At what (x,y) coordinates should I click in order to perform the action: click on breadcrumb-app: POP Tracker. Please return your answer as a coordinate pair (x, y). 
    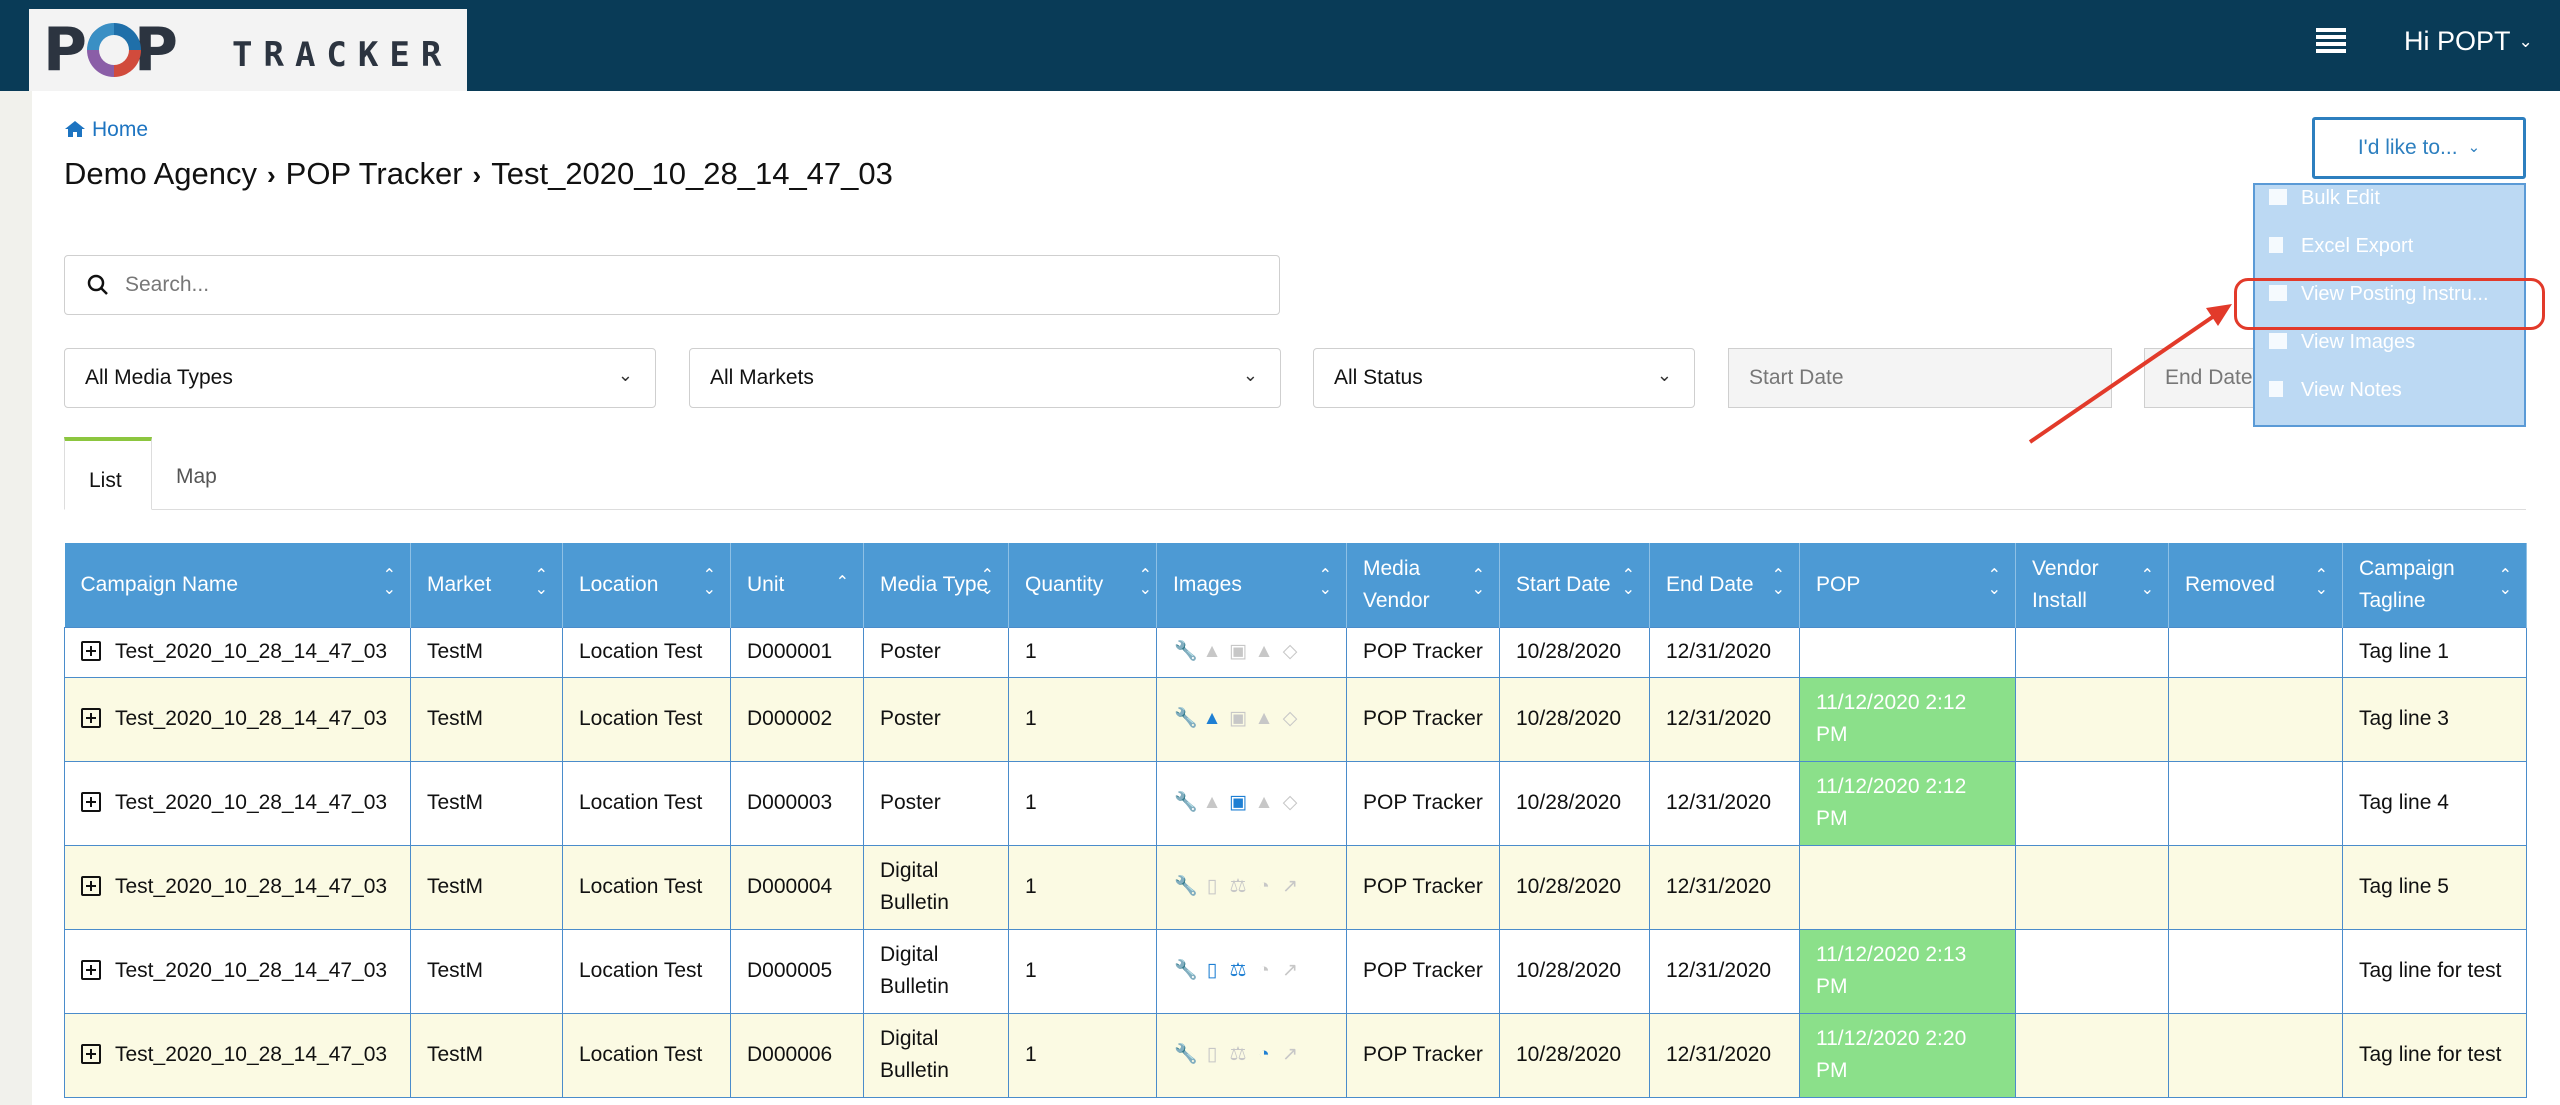
    Looking at the image, I should click on (374, 173).